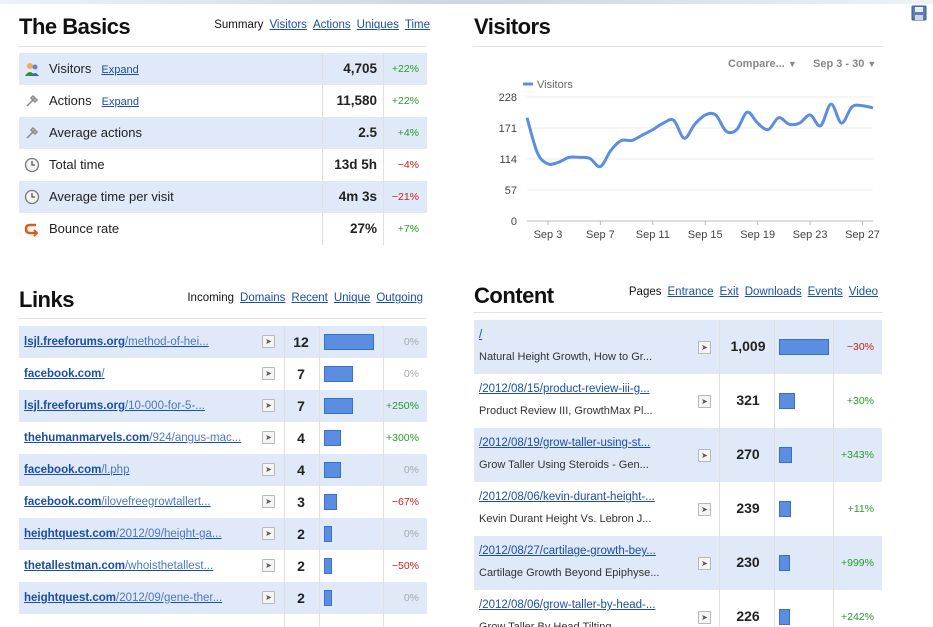 This screenshot has height=627, width=933. I want to click on tab-domains: Domains, so click(263, 298).